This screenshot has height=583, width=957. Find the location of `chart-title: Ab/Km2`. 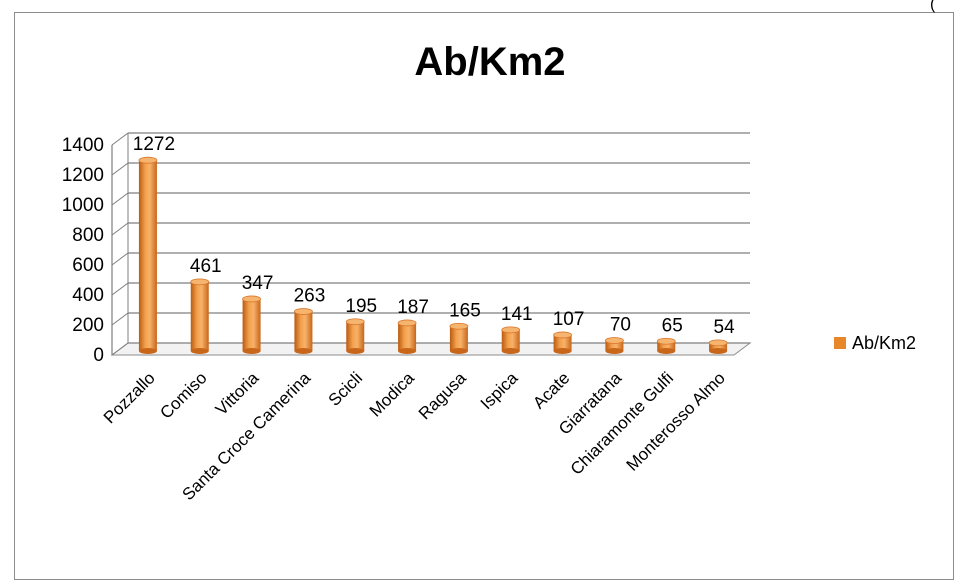

chart-title: Ab/Km2 is located at coordinates (489, 62).